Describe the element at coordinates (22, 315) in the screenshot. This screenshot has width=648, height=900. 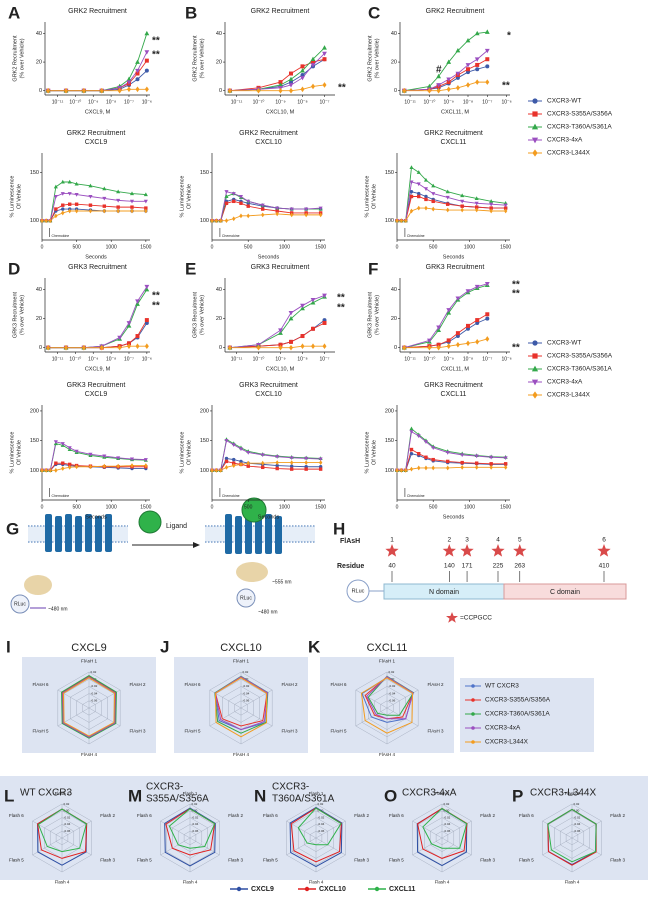
I see `y-axis-label: (% over Vehicle)` at that location.